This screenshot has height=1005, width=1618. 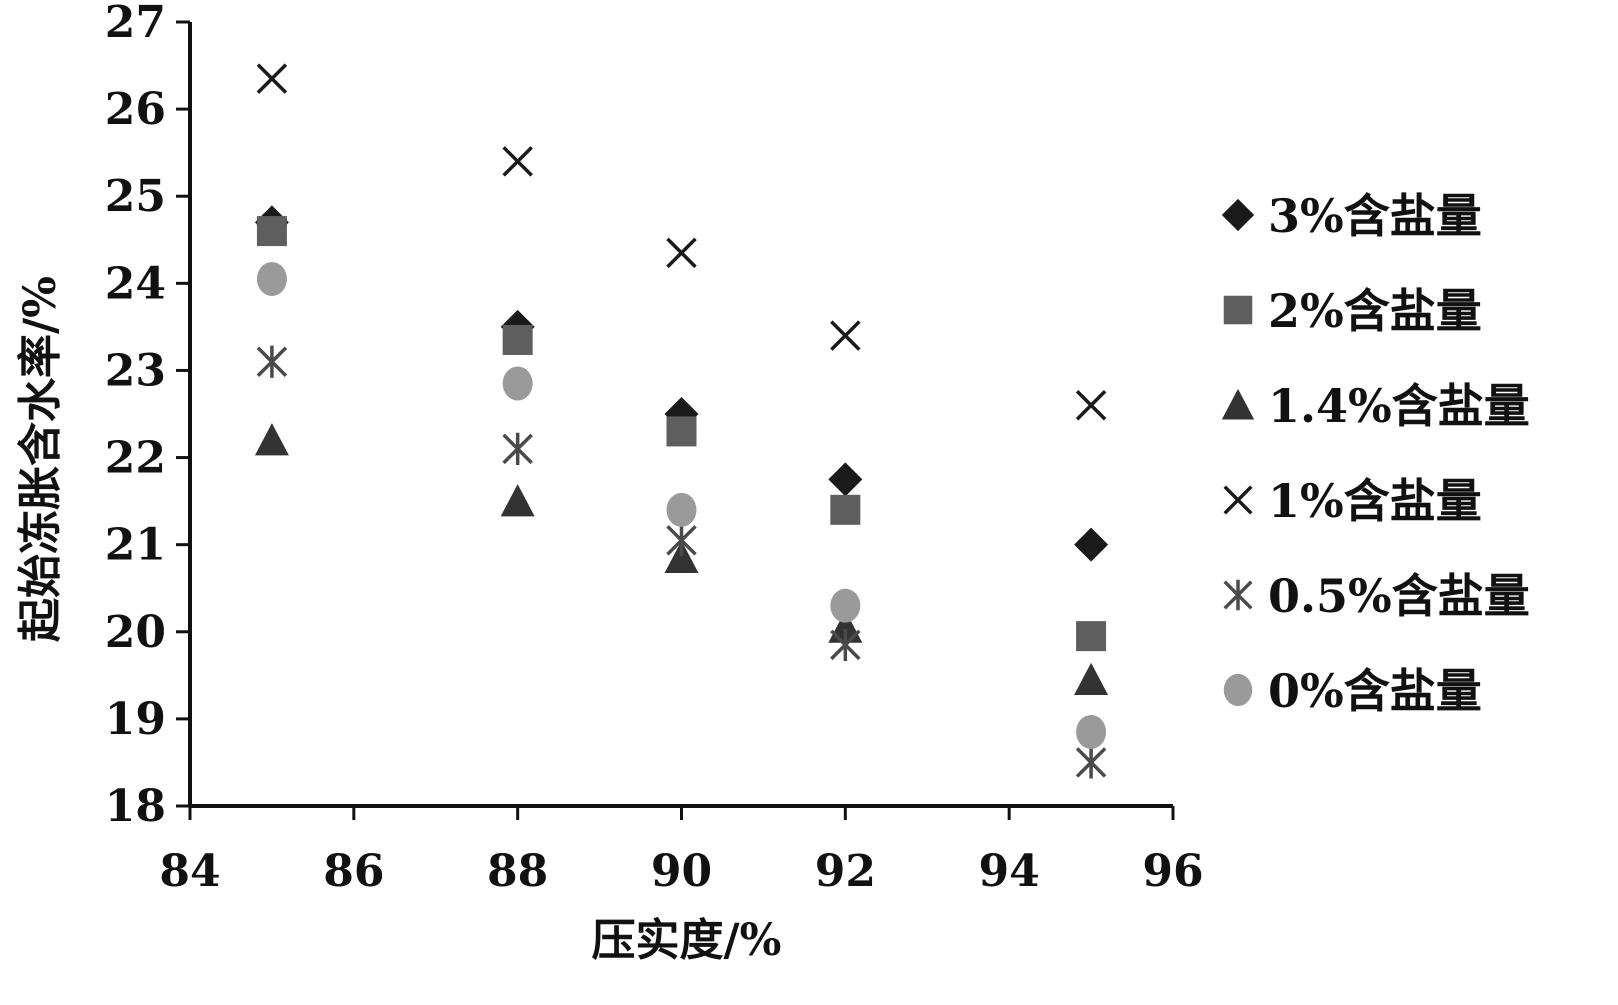 What do you see at coordinates (135, 283) in the screenshot?
I see `y-tick-label: 24` at bounding box center [135, 283].